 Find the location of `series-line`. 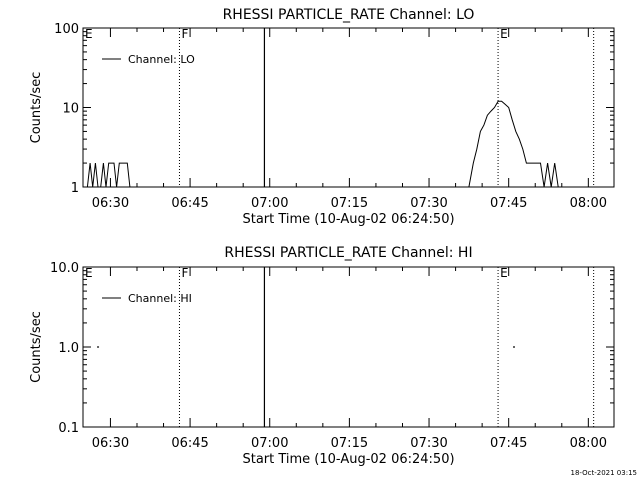

series-line is located at coordinates (322, 144).